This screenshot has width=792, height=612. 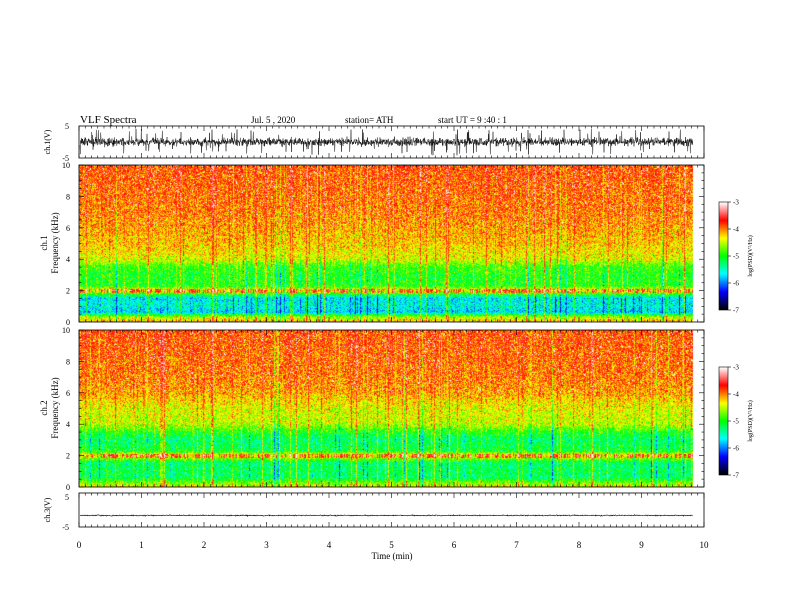 What do you see at coordinates (108, 120) in the screenshot?
I see `figure-title: VLF Spectra` at bounding box center [108, 120].